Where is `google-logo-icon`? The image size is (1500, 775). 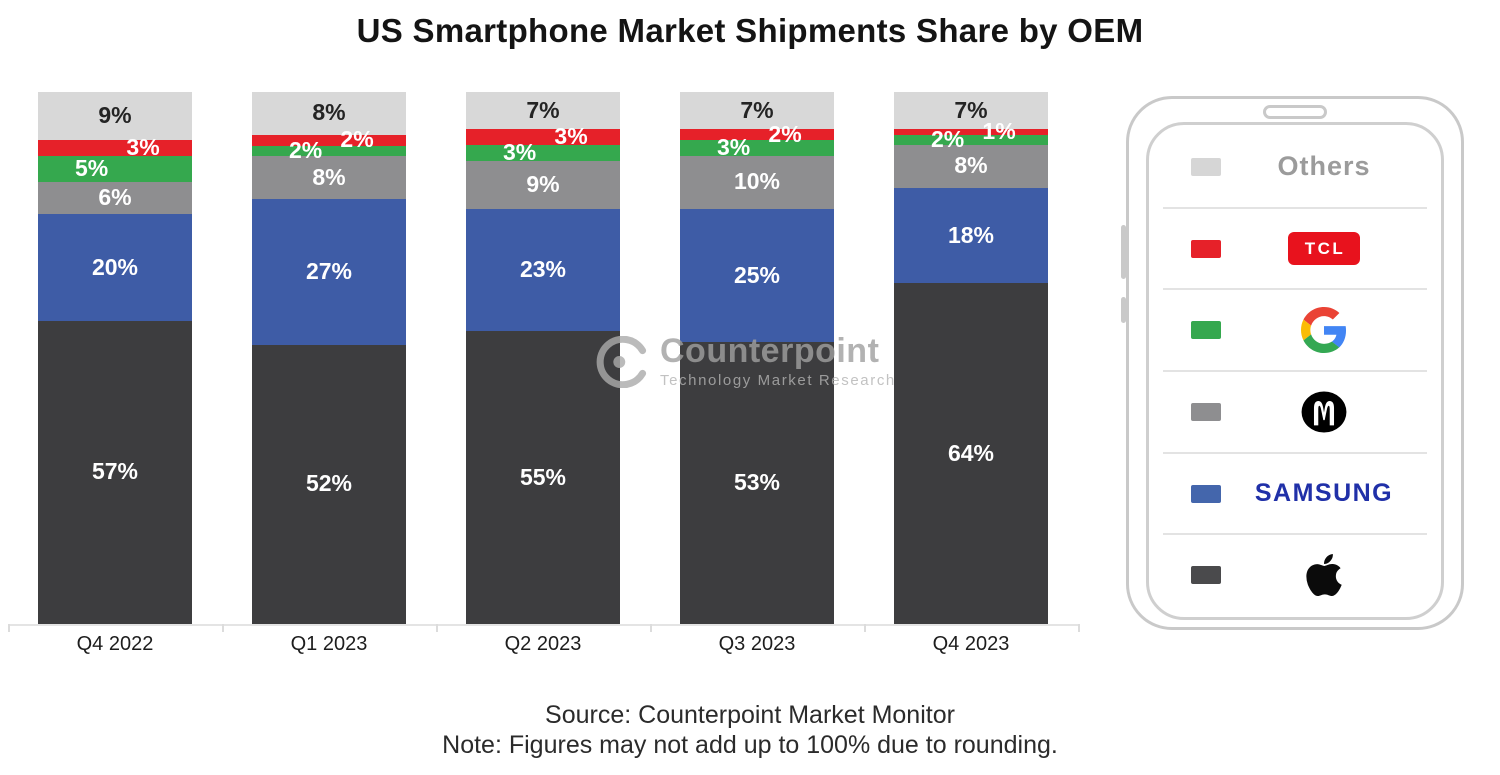 google-logo-icon is located at coordinates (1324, 330).